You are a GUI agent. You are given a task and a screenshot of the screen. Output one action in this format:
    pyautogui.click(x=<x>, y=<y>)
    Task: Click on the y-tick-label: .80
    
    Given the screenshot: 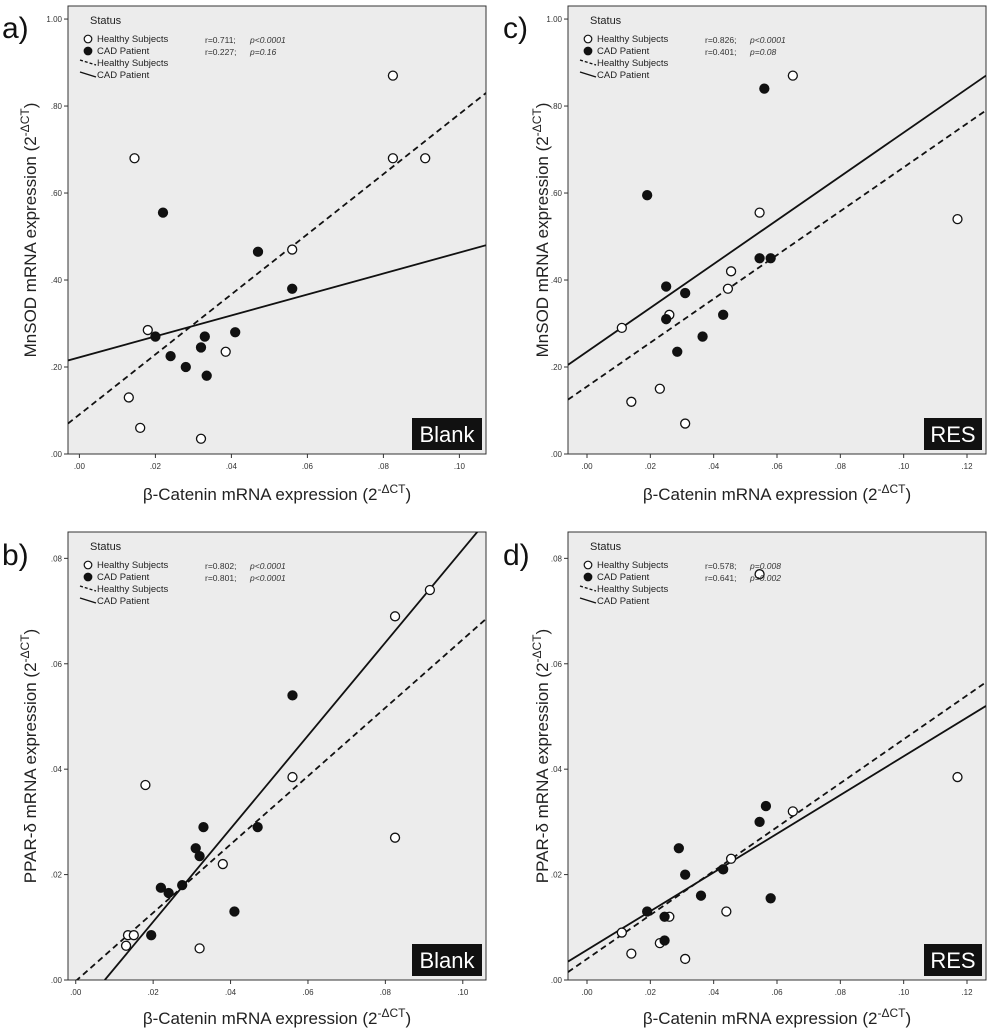 What is the action you would take?
    pyautogui.click(x=557, y=106)
    